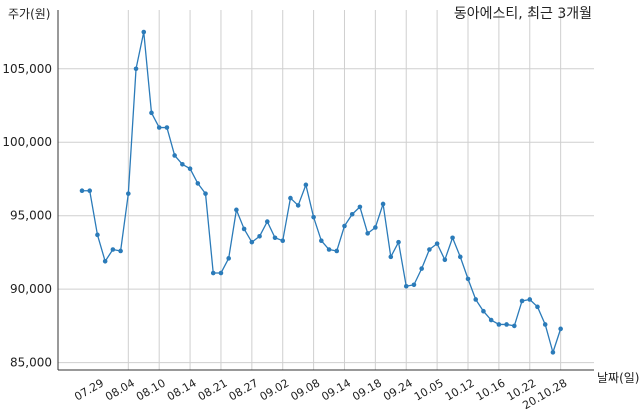 Image resolution: width=640 pixels, height=409 pixels. Describe the element at coordinates (491, 389) in the screenshot. I see `x-tick-label: 10.16` at that location.